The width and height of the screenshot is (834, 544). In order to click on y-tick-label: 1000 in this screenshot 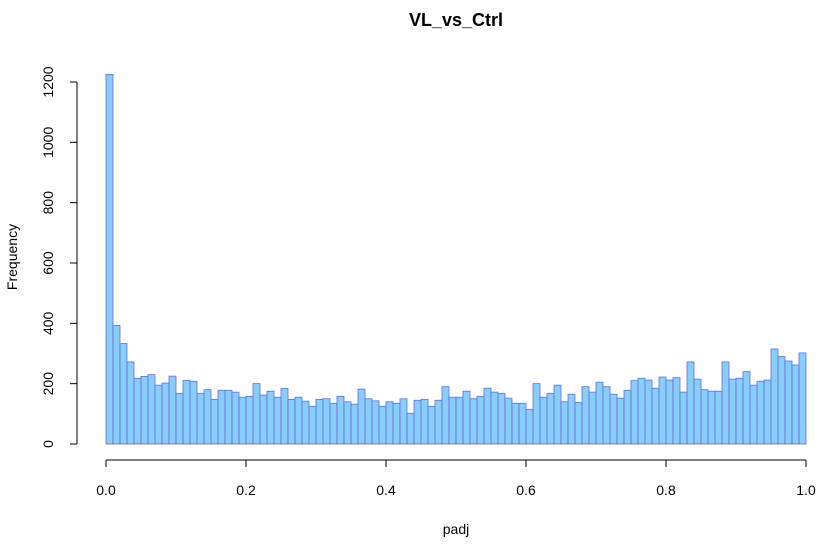, I will do `click(48, 142)`.